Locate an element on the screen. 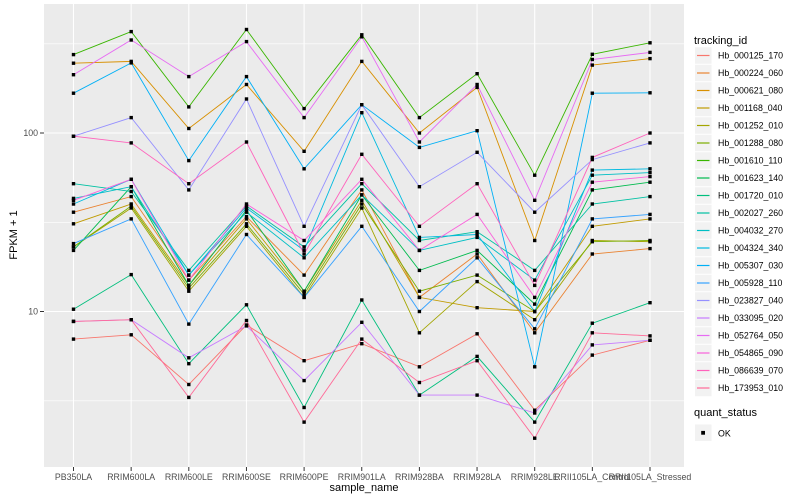 The height and width of the screenshot is (500, 800). legend-entry-Hb_005928_110: Hb_005928_110 is located at coordinates (739, 283).